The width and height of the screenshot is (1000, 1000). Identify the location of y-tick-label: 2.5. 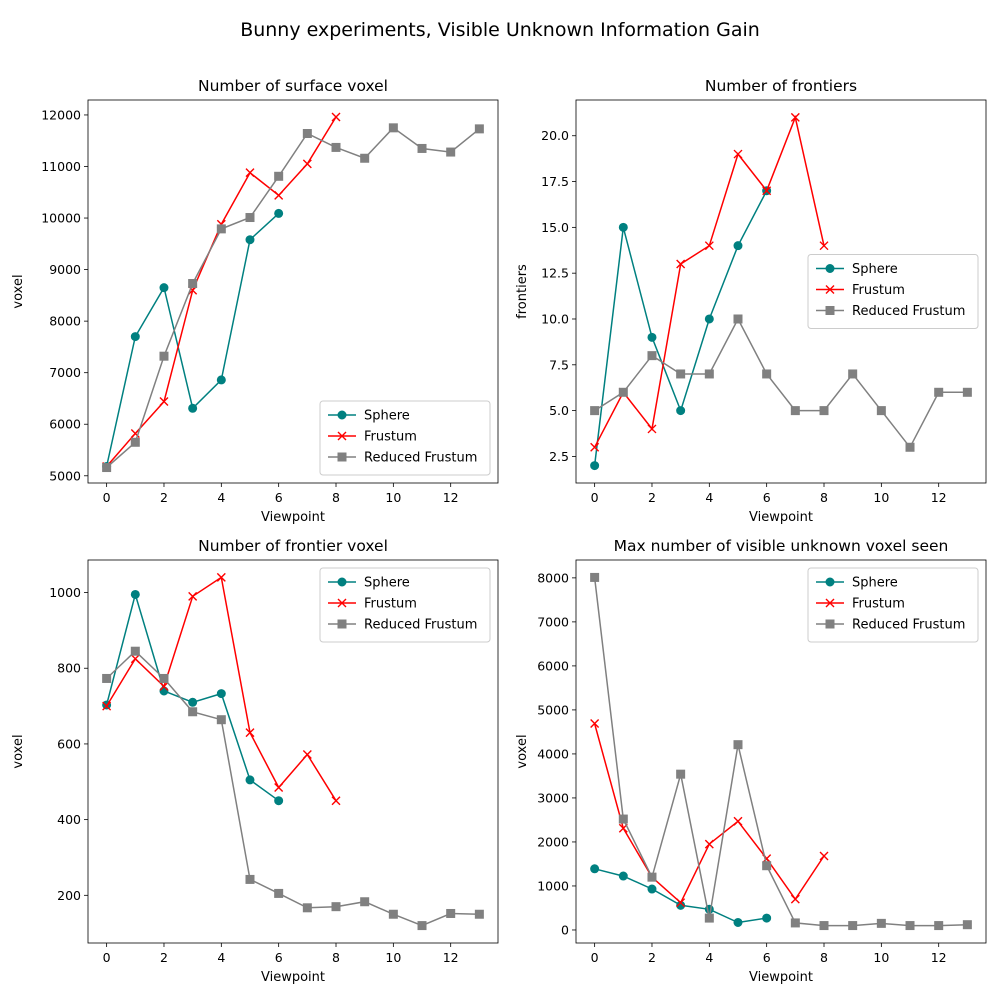
(559, 456).